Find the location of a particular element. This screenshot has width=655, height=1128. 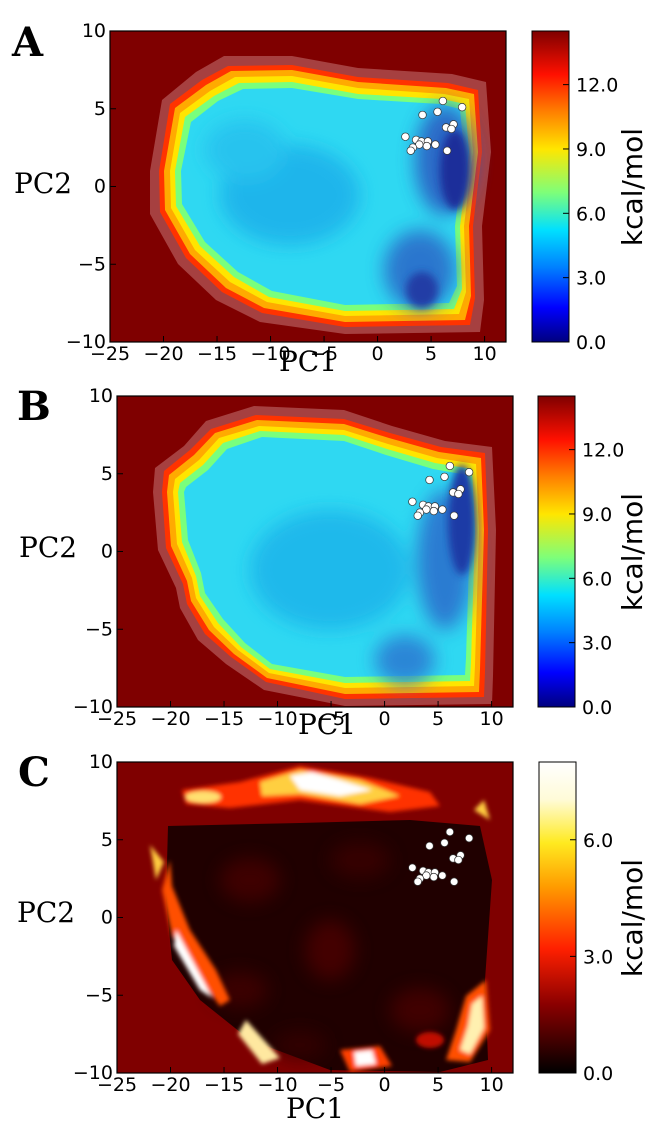

panel-c-xlabel: PC1 is located at coordinates (315, 1108).